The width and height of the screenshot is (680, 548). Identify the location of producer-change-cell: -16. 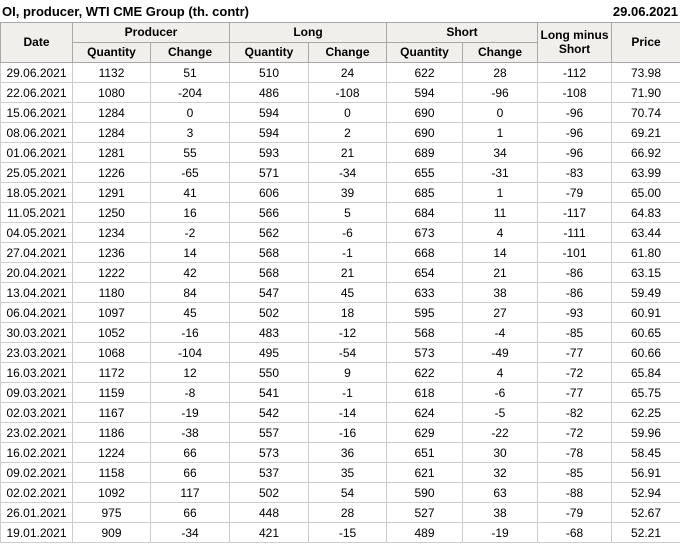
(190, 332).